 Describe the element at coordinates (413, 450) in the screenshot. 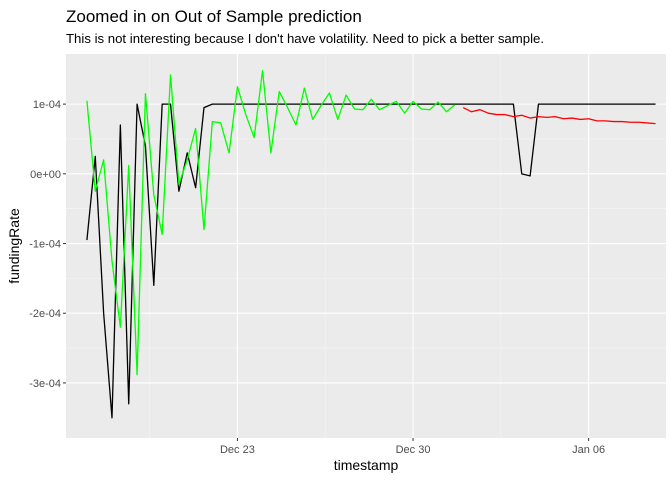

I see `x-tick-label: Dec 30` at that location.